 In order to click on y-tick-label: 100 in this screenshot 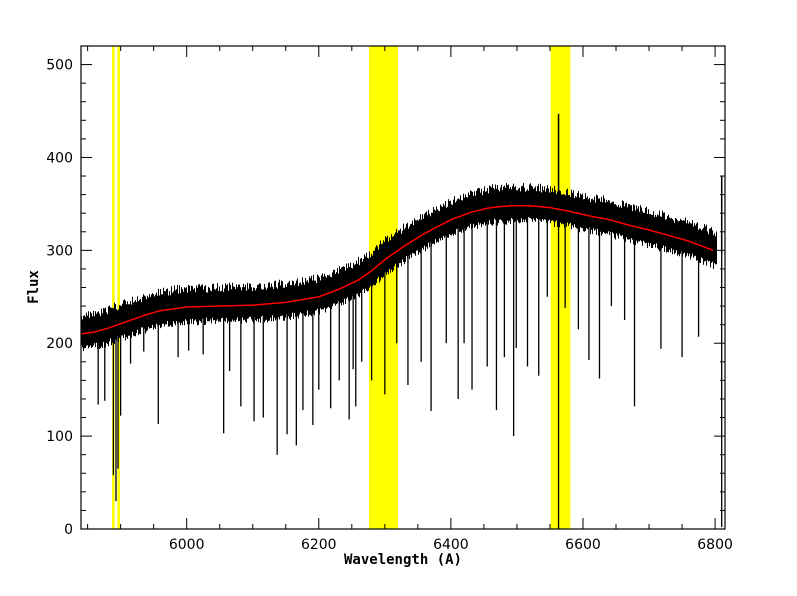, I will do `click(59, 437)`.